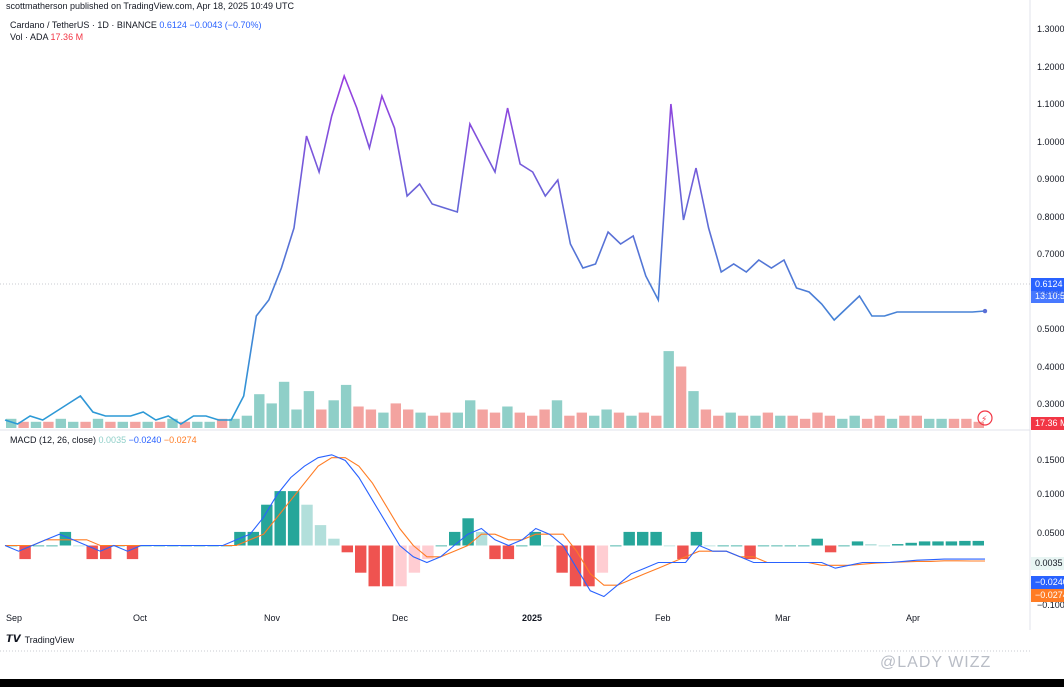 The image size is (1064, 687). I want to click on macd-signal-value: −0.0274, so click(180, 440).